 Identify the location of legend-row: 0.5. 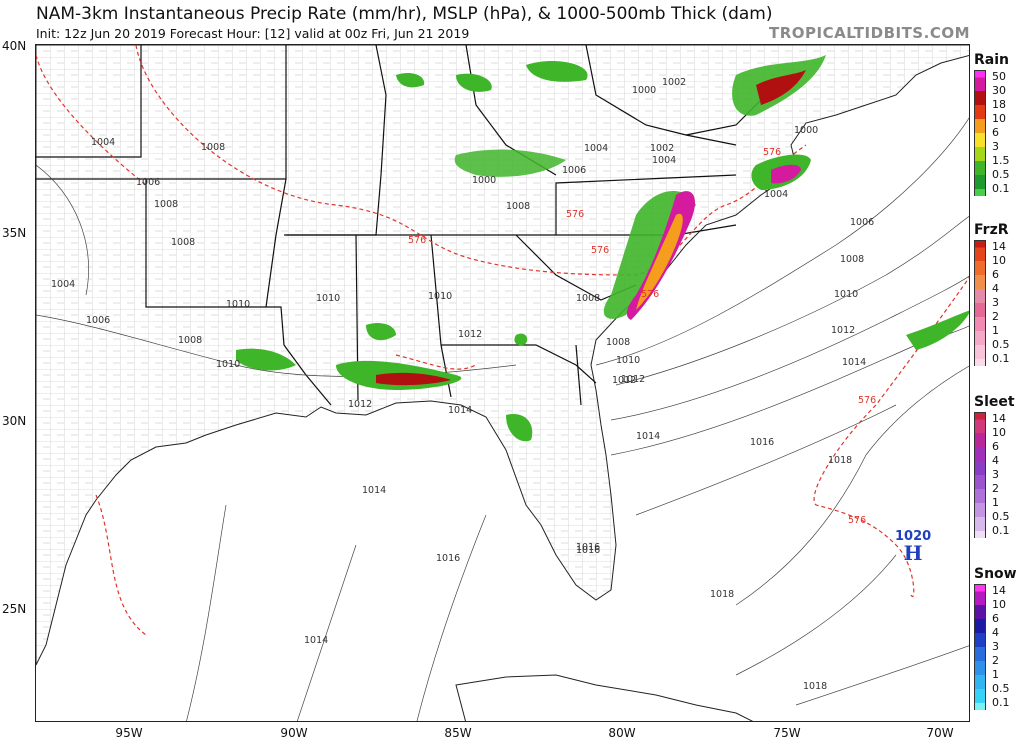
(998, 689).